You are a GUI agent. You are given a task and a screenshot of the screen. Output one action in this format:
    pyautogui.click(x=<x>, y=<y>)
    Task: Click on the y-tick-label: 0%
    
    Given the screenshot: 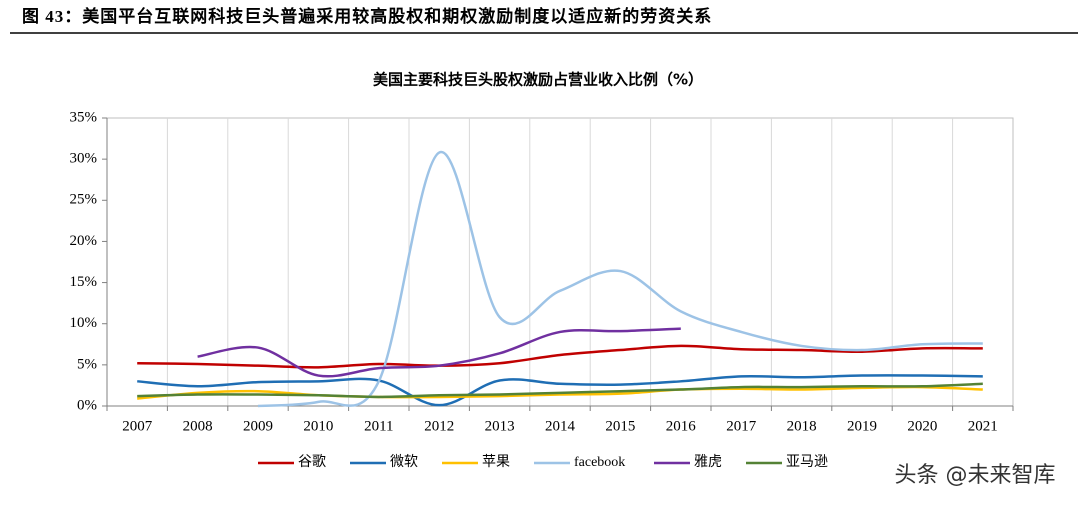 What is the action you would take?
    pyautogui.click(x=87, y=405)
    